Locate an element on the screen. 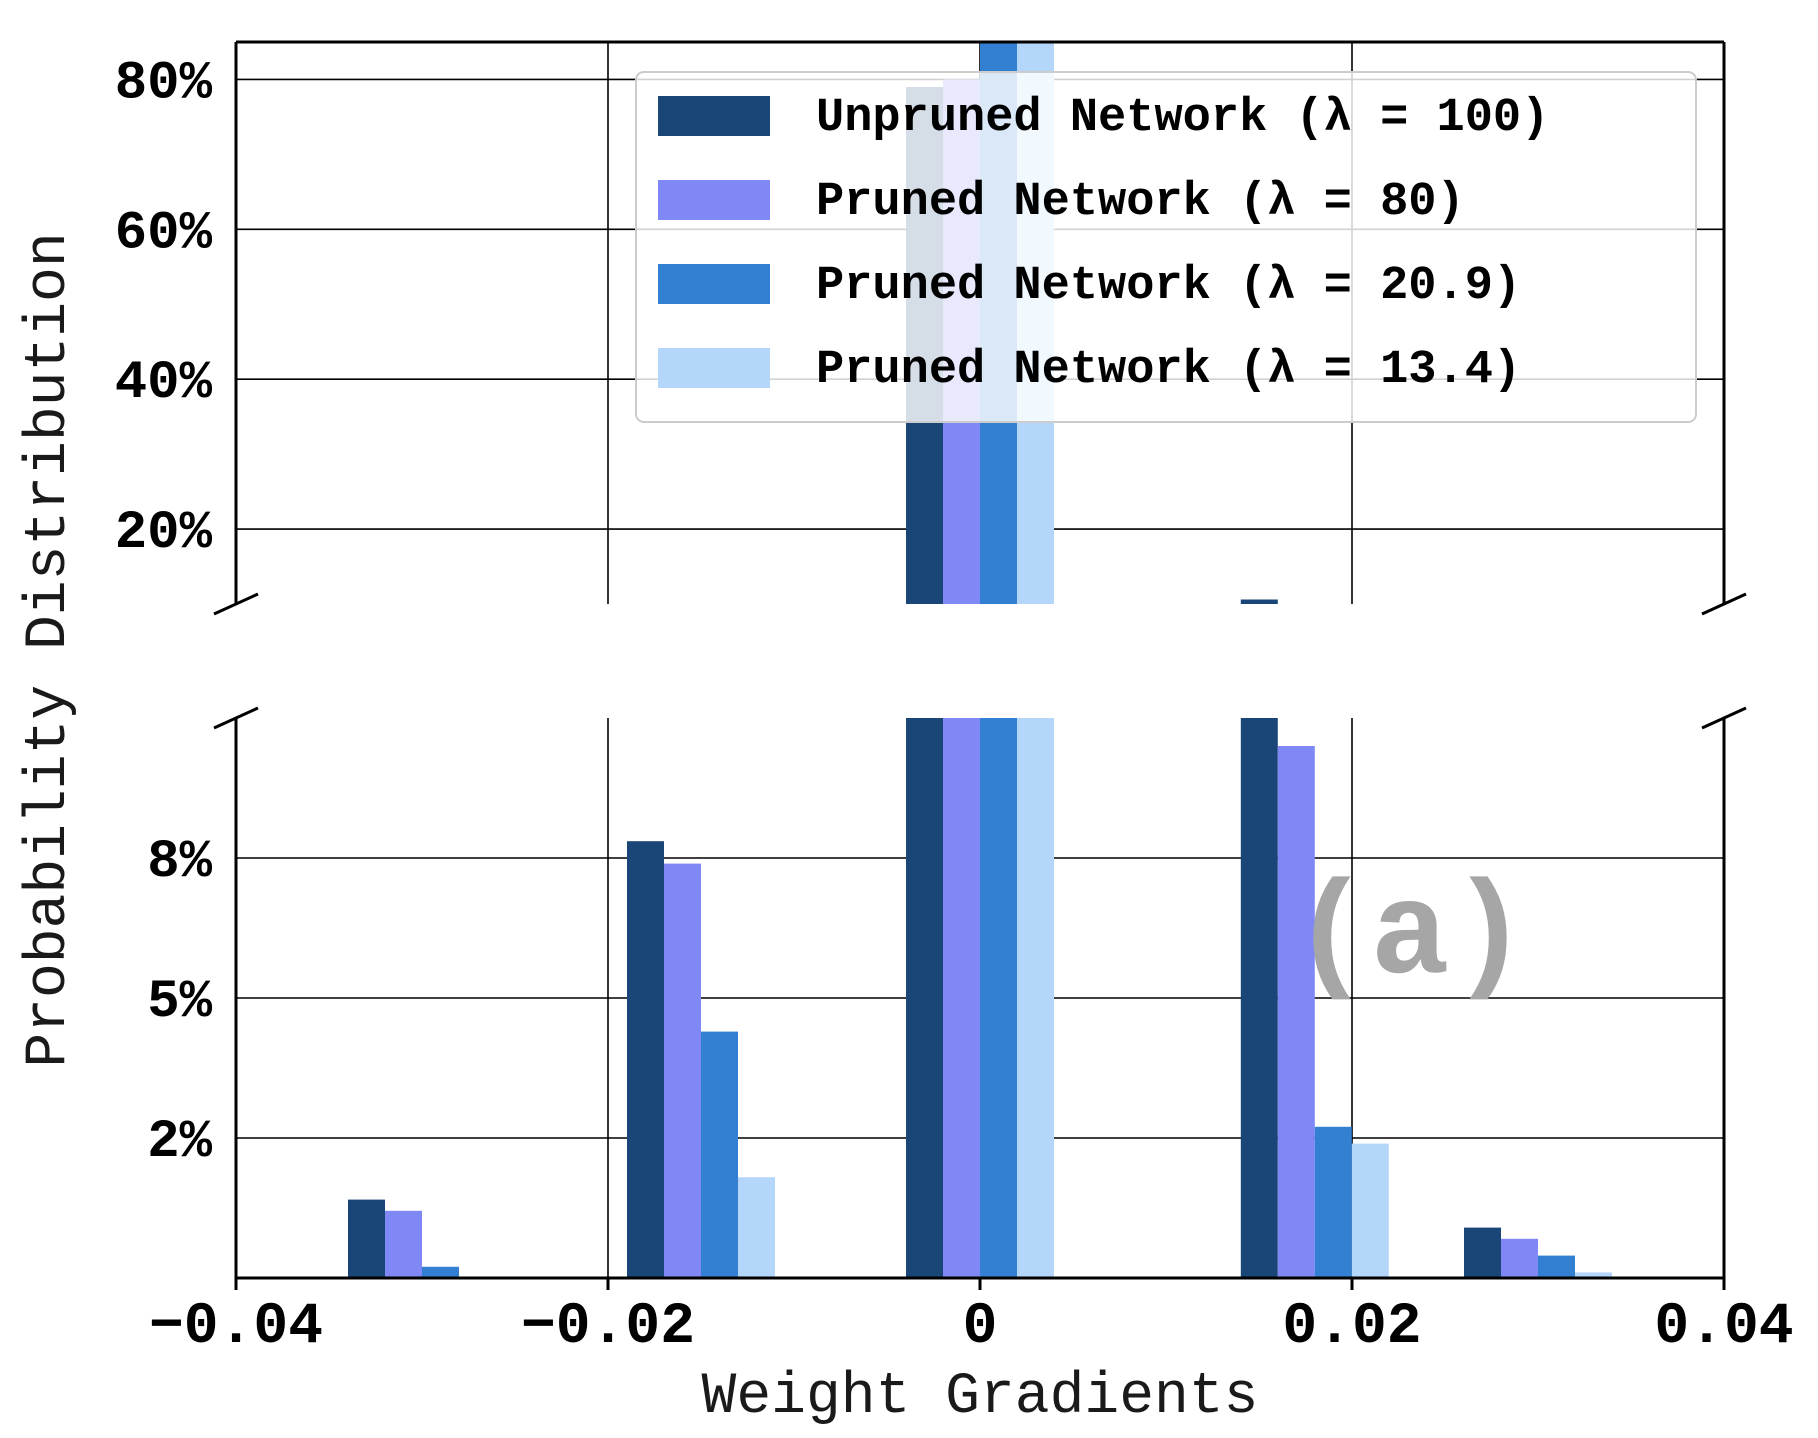 The image size is (1818, 1438). legend-box is located at coordinates (1166, 247).